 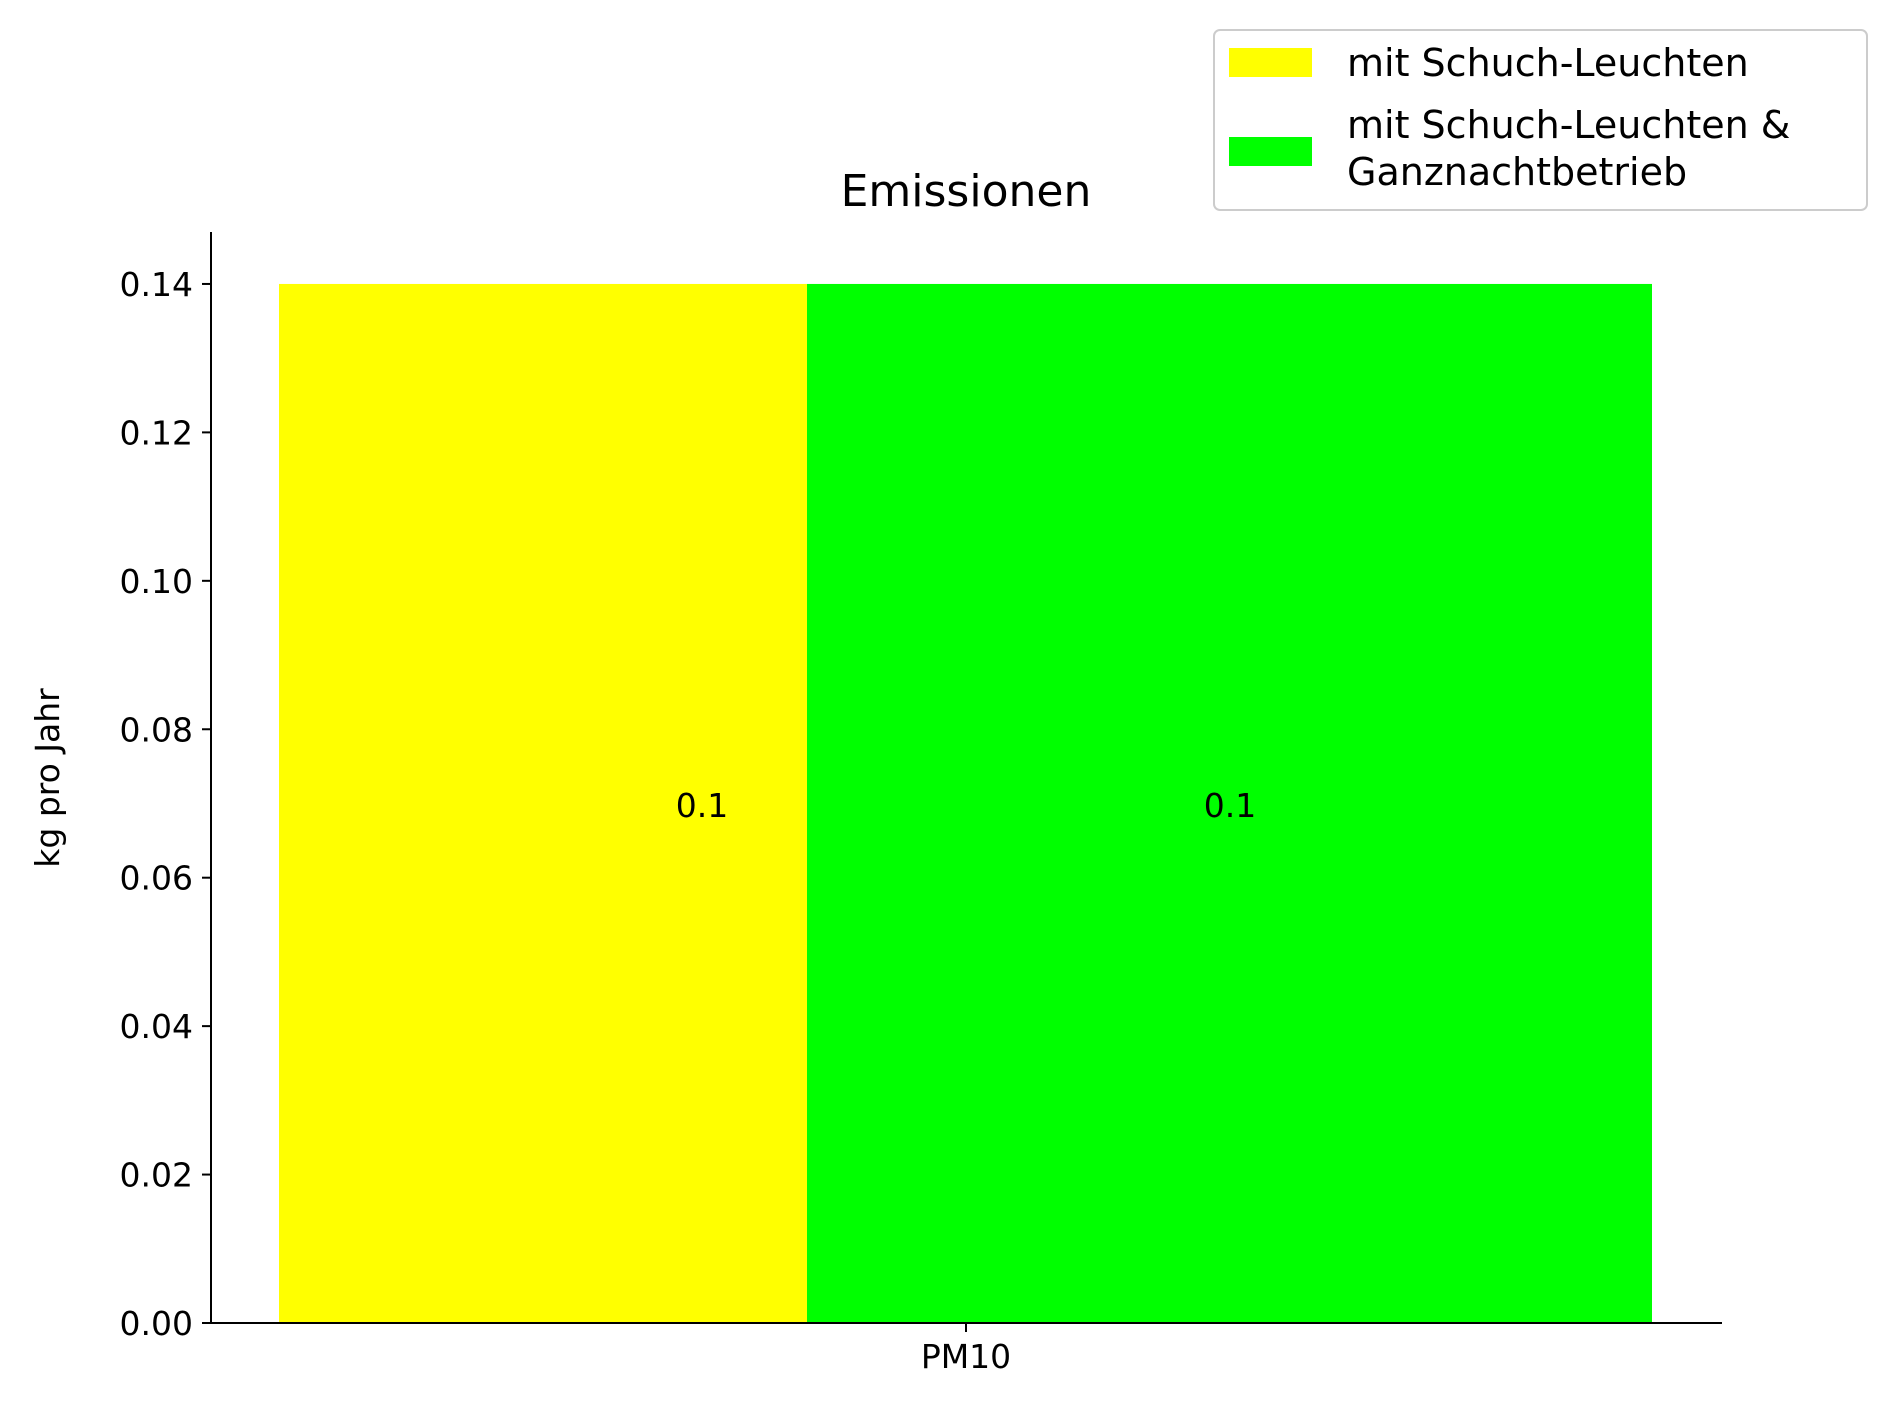 I want to click on y-tick-label: 0.04, so click(x=156, y=1026).